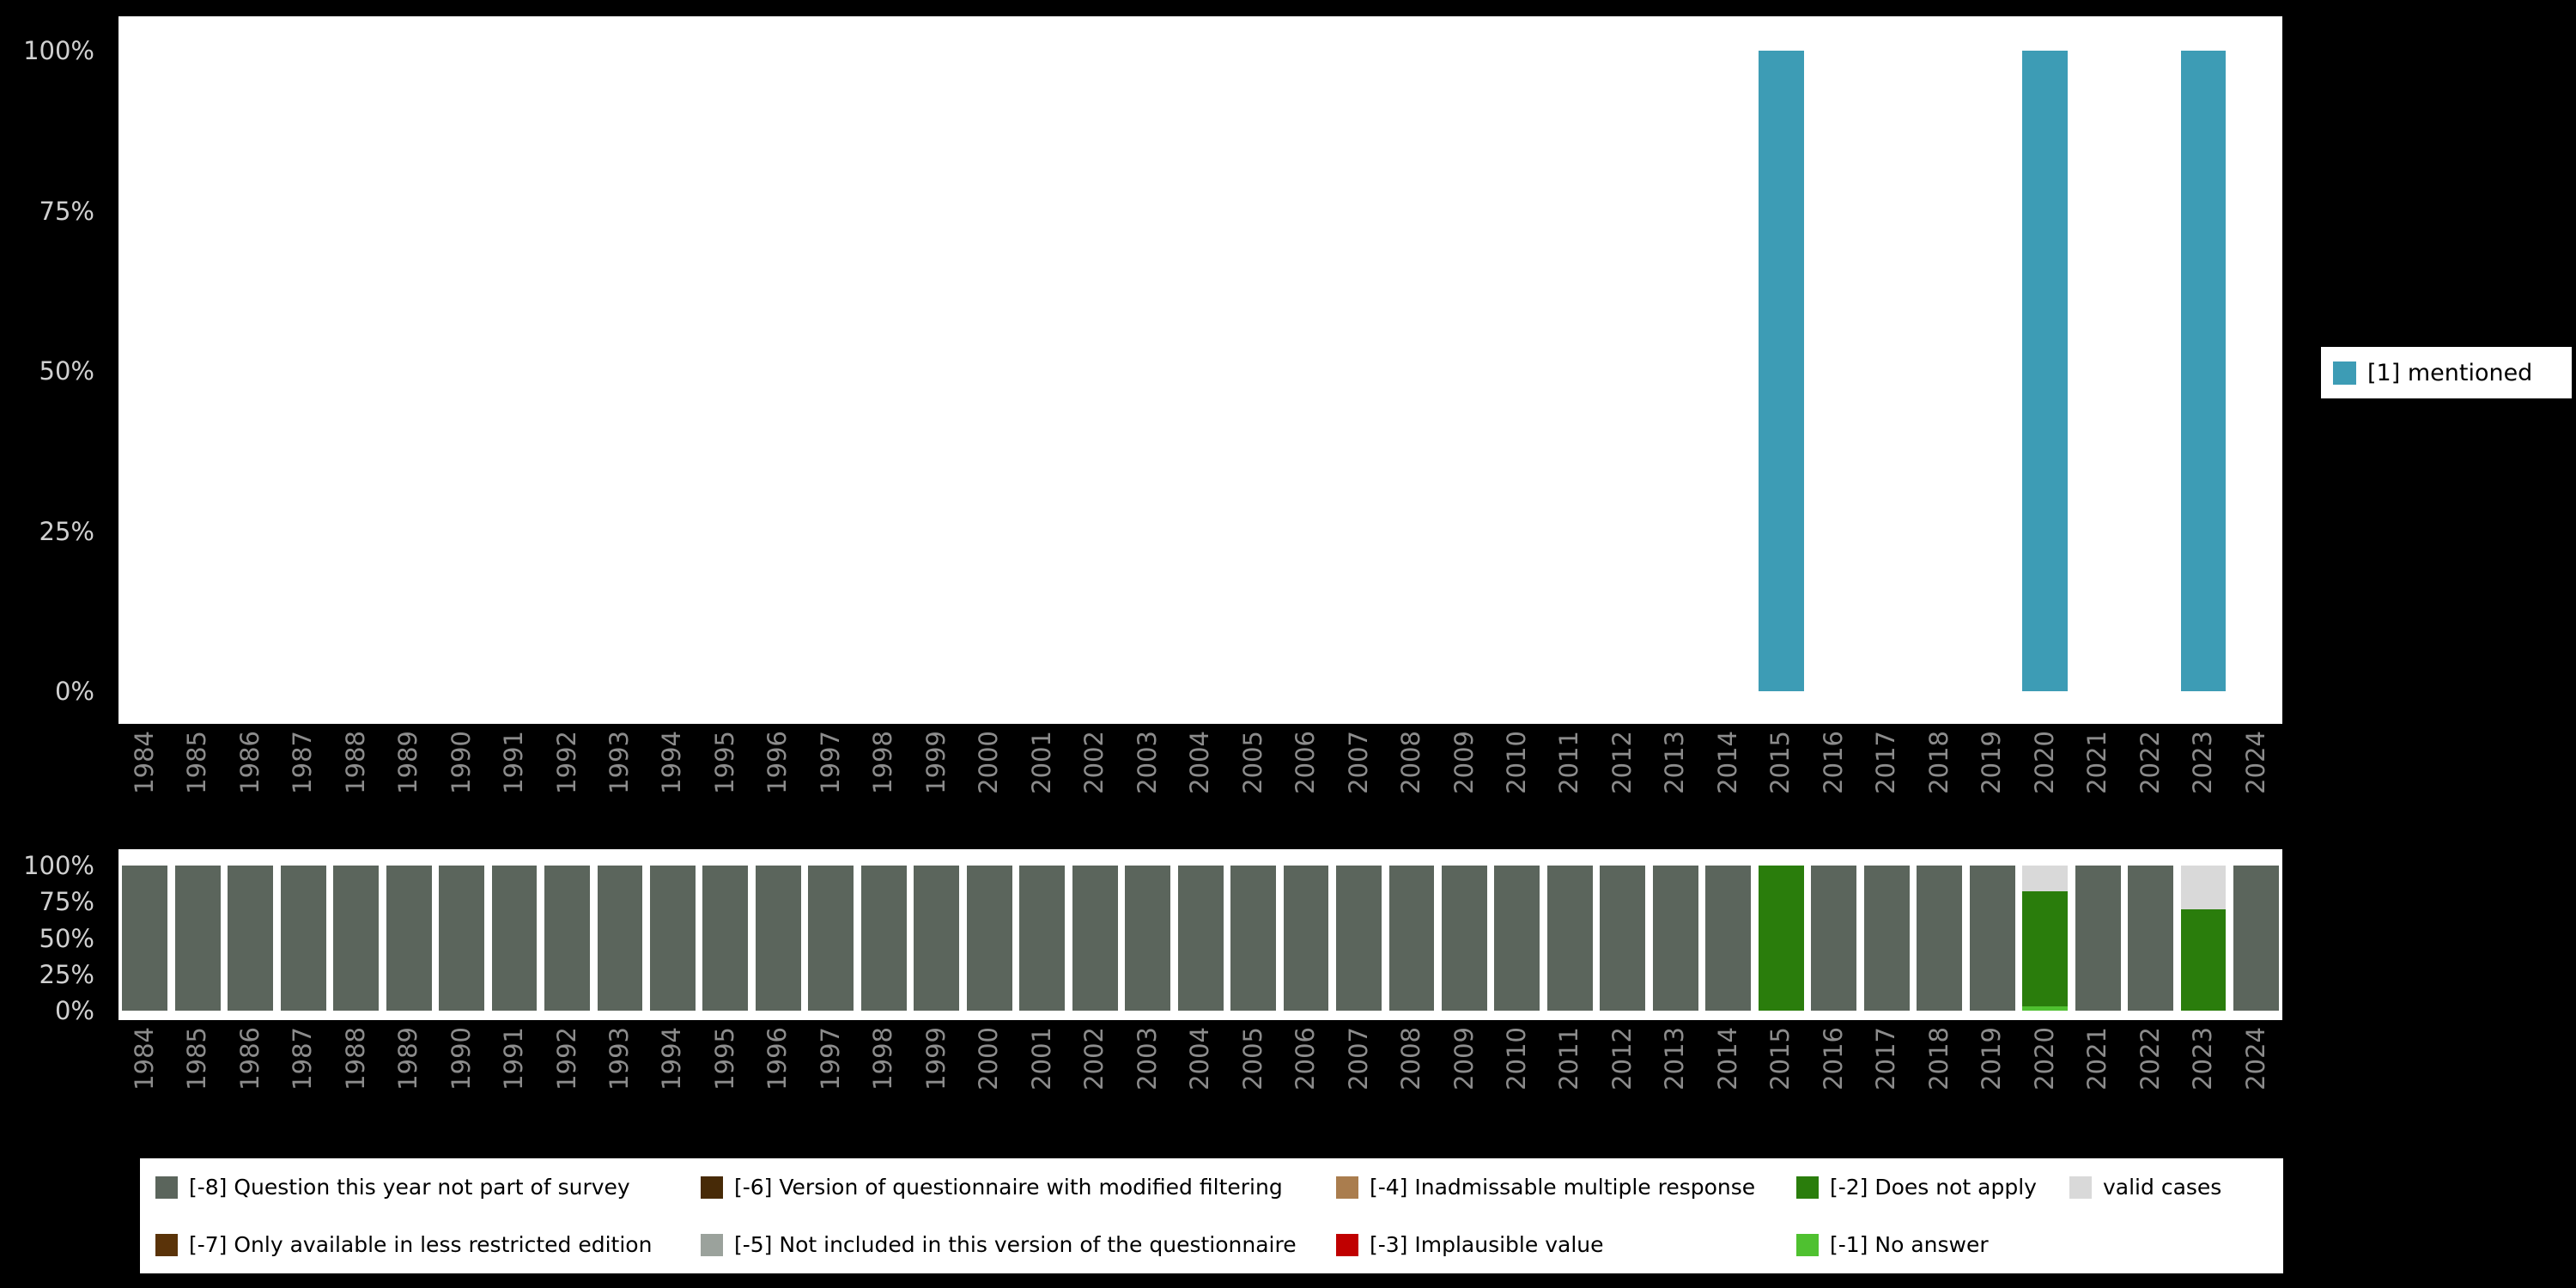 The height and width of the screenshot is (1288, 2576). I want to click on stacked-bar-1989, so click(409, 939).